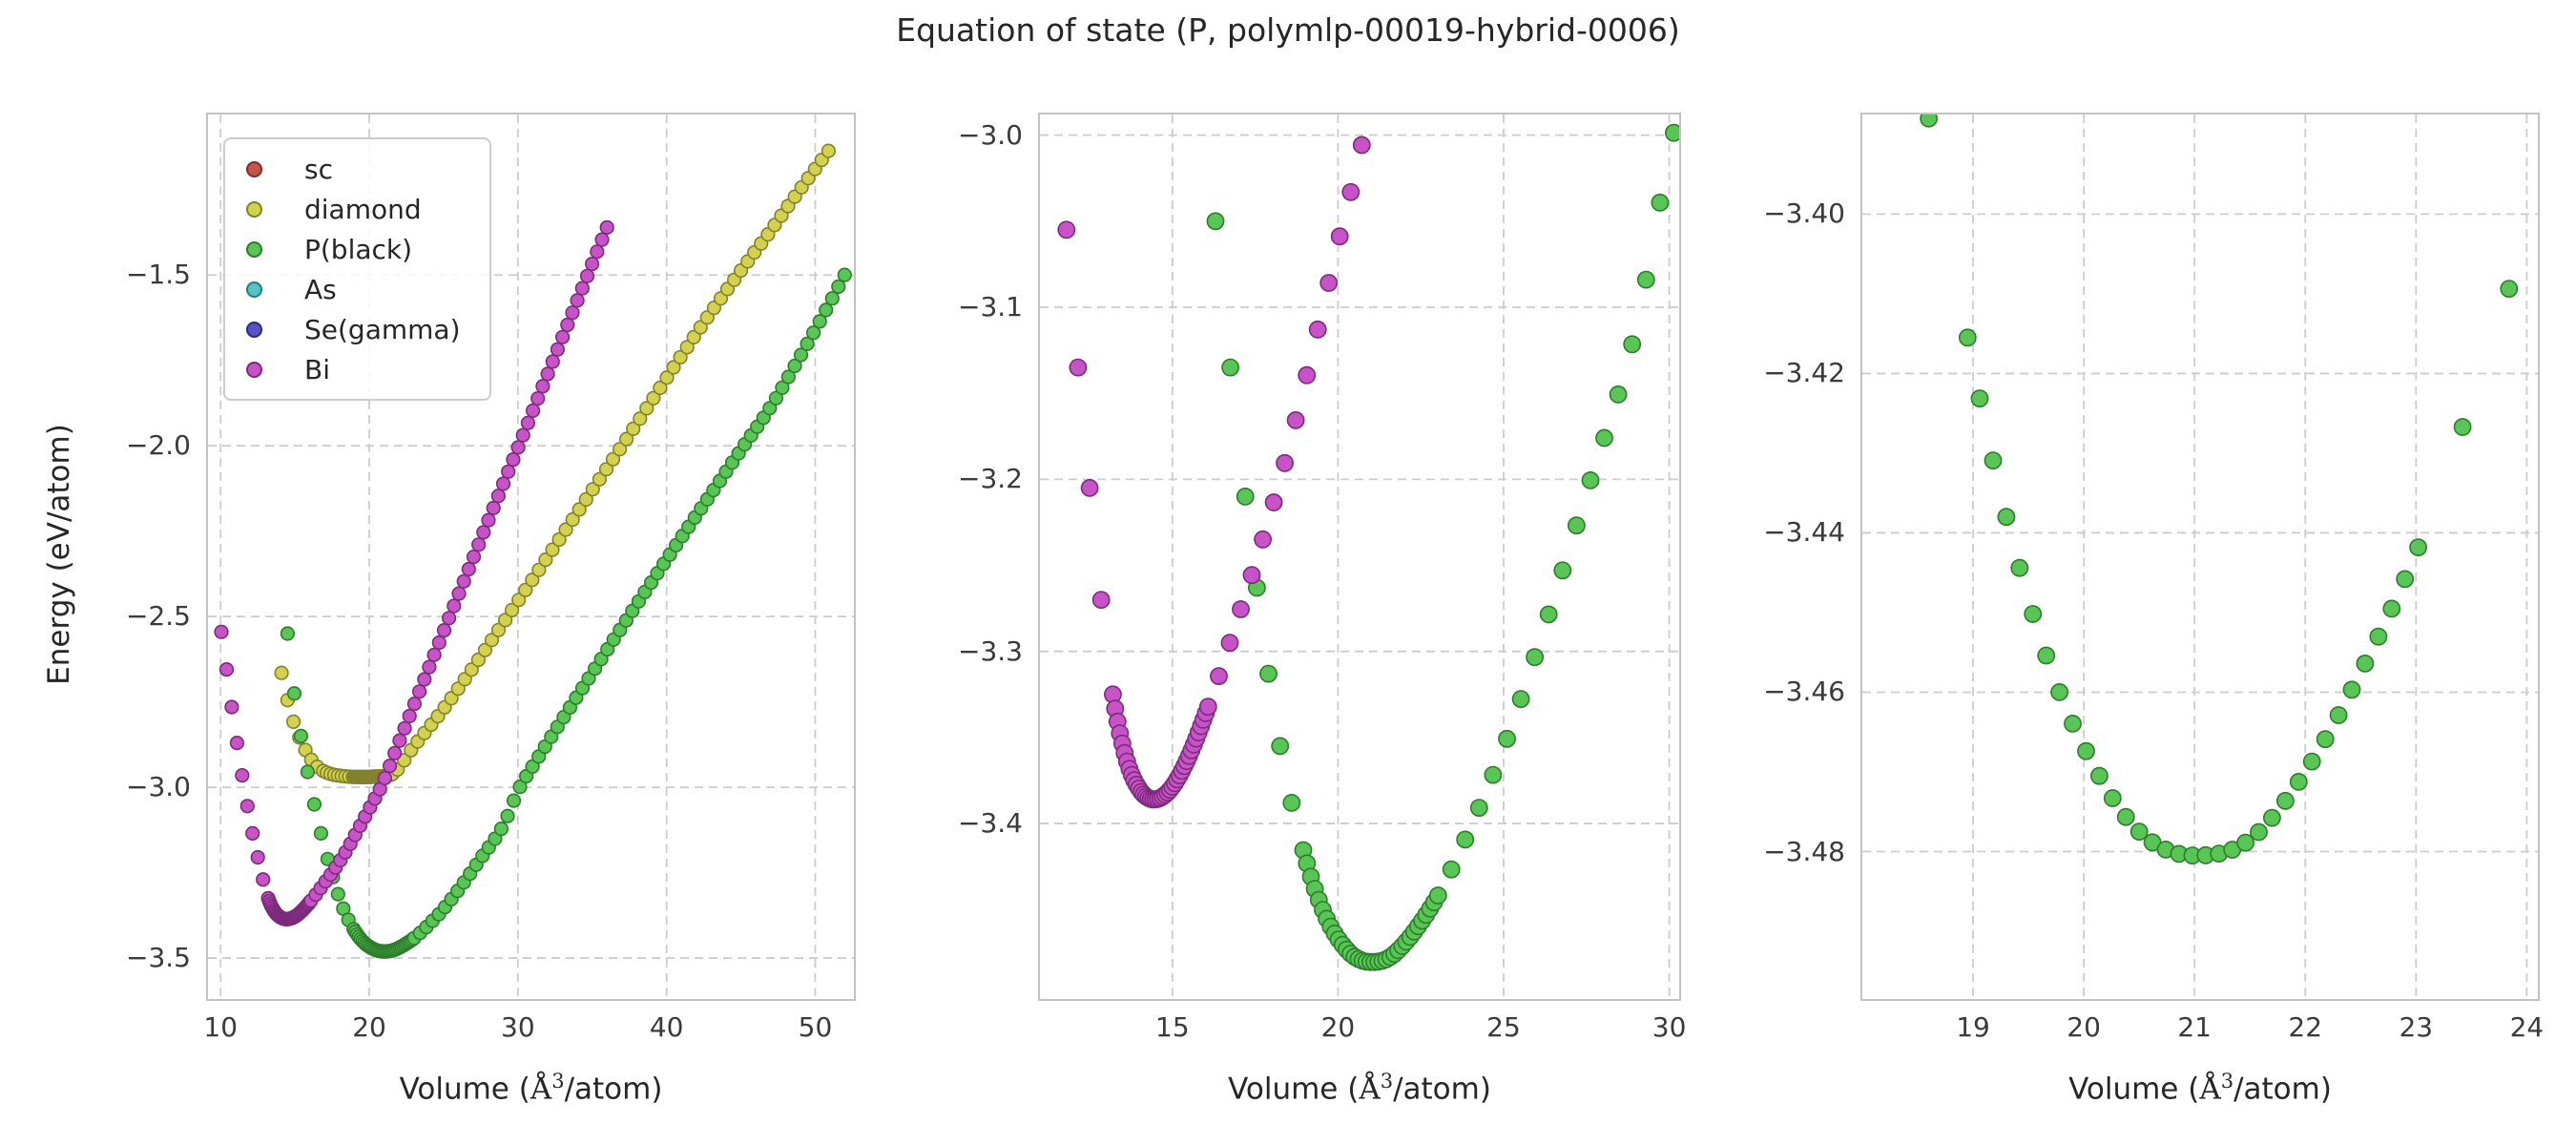  What do you see at coordinates (158, 275) in the screenshot?
I see `y-tick-label: −1.5` at bounding box center [158, 275].